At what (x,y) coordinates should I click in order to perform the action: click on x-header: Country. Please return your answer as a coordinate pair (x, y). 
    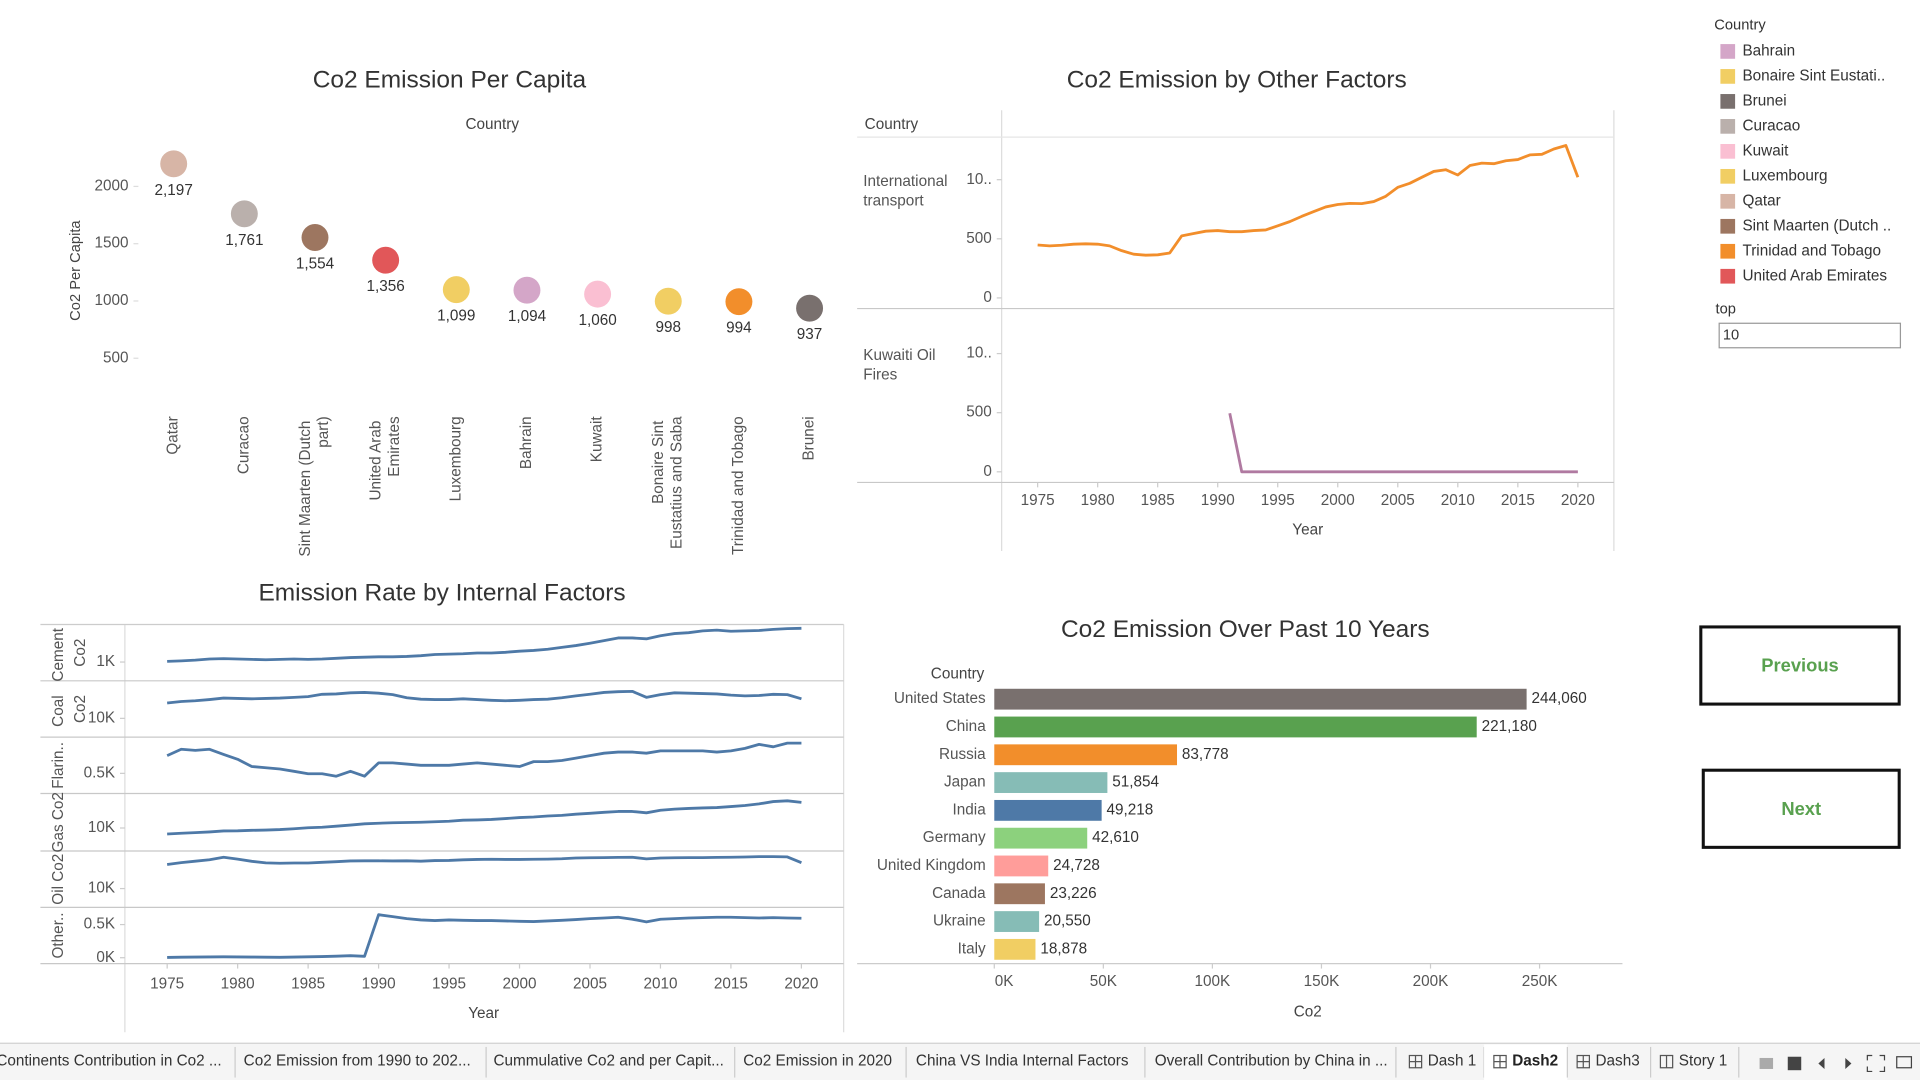
    Looking at the image, I should click on (492, 124).